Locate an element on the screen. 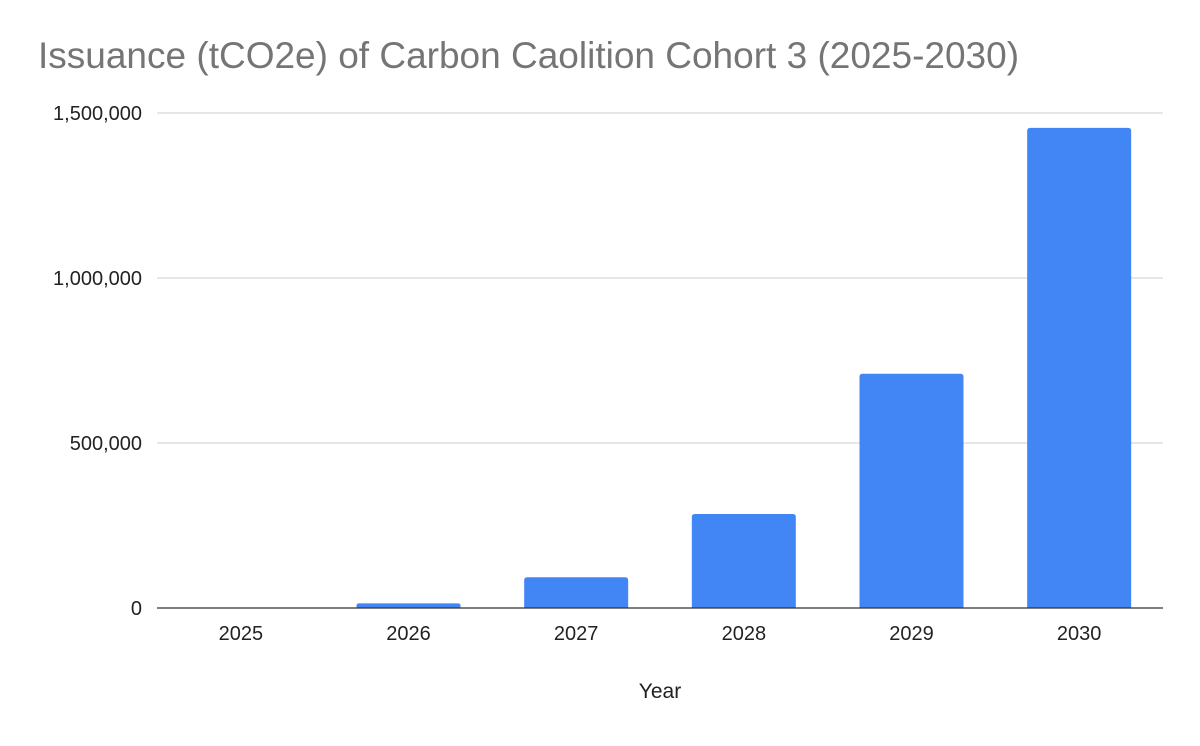  bar-2030 is located at coordinates (1079, 367).